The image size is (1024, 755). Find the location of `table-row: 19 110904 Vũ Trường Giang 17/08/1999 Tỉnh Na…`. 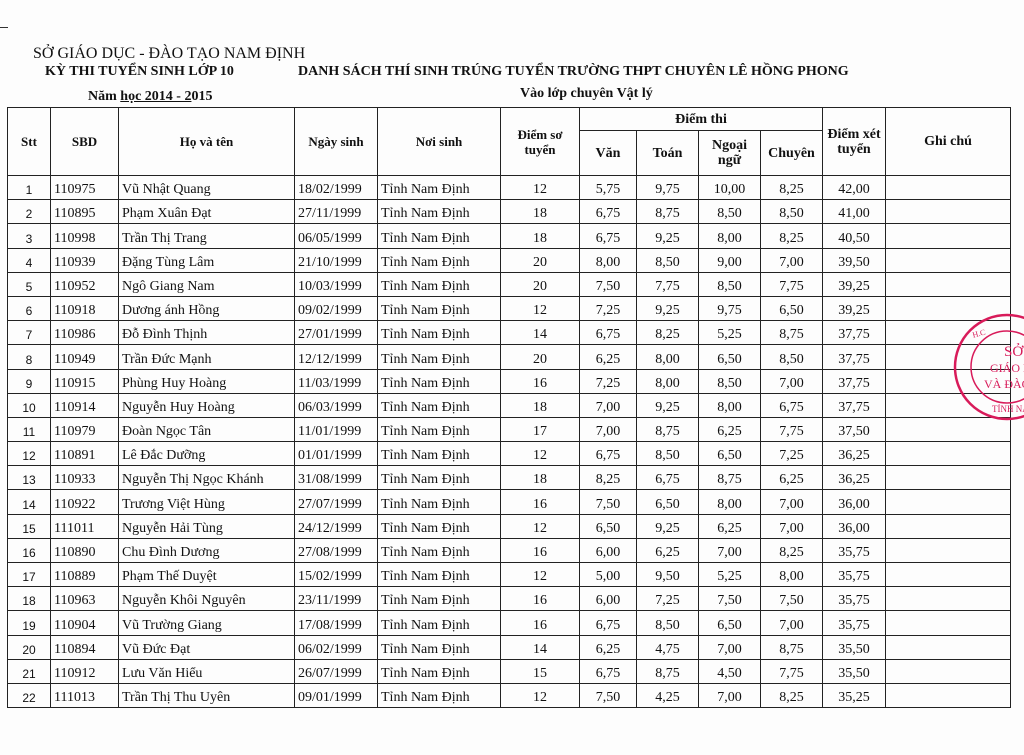

table-row: 19 110904 Vũ Trường Giang 17/08/1999 Tỉnh Na… is located at coordinates (509, 623).